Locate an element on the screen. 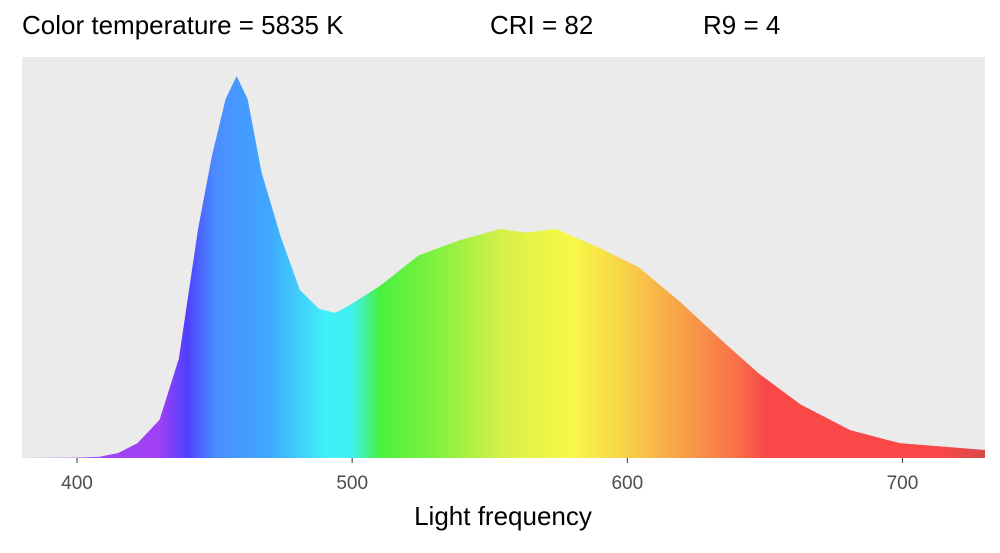  x-tick-label: 600 is located at coordinates (627, 483).